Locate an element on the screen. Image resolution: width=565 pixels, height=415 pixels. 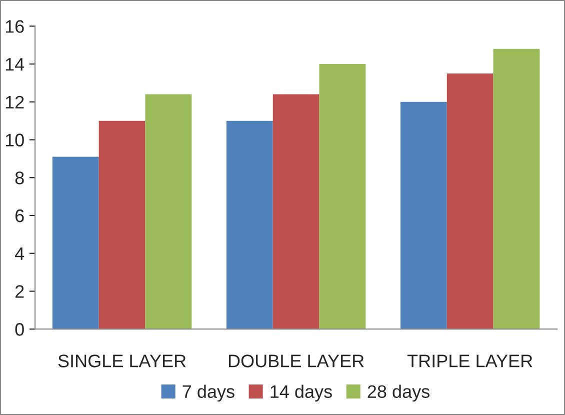
y-tick-label: 16 is located at coordinates (15, 26).